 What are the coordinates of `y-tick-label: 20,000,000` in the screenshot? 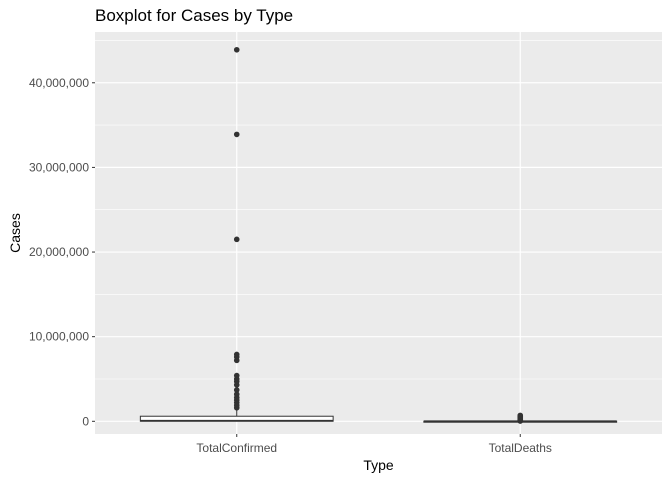 It's located at (59, 252).